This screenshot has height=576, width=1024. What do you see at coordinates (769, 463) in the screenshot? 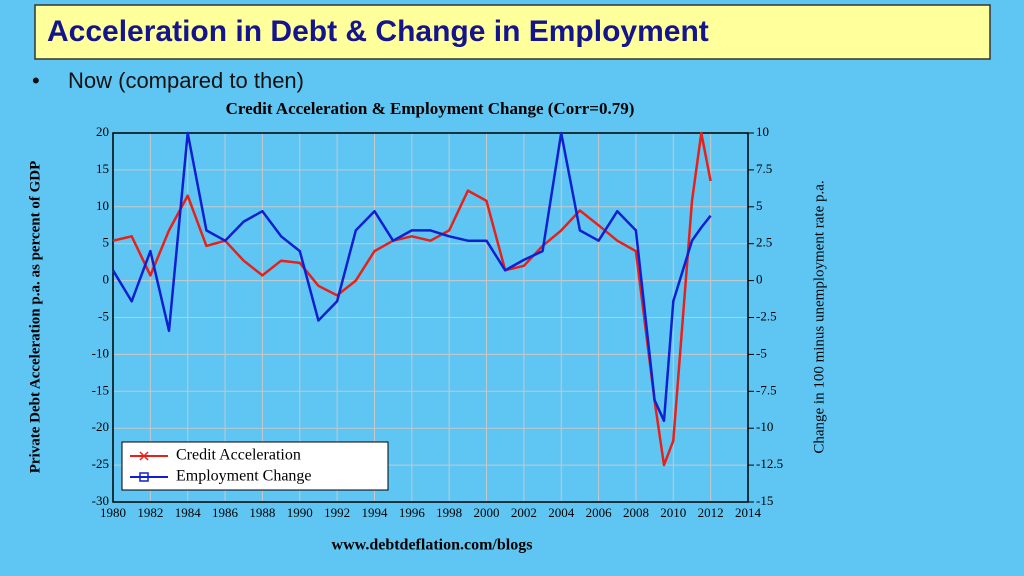
I see `y2-tick-label: -12.5` at bounding box center [769, 463].